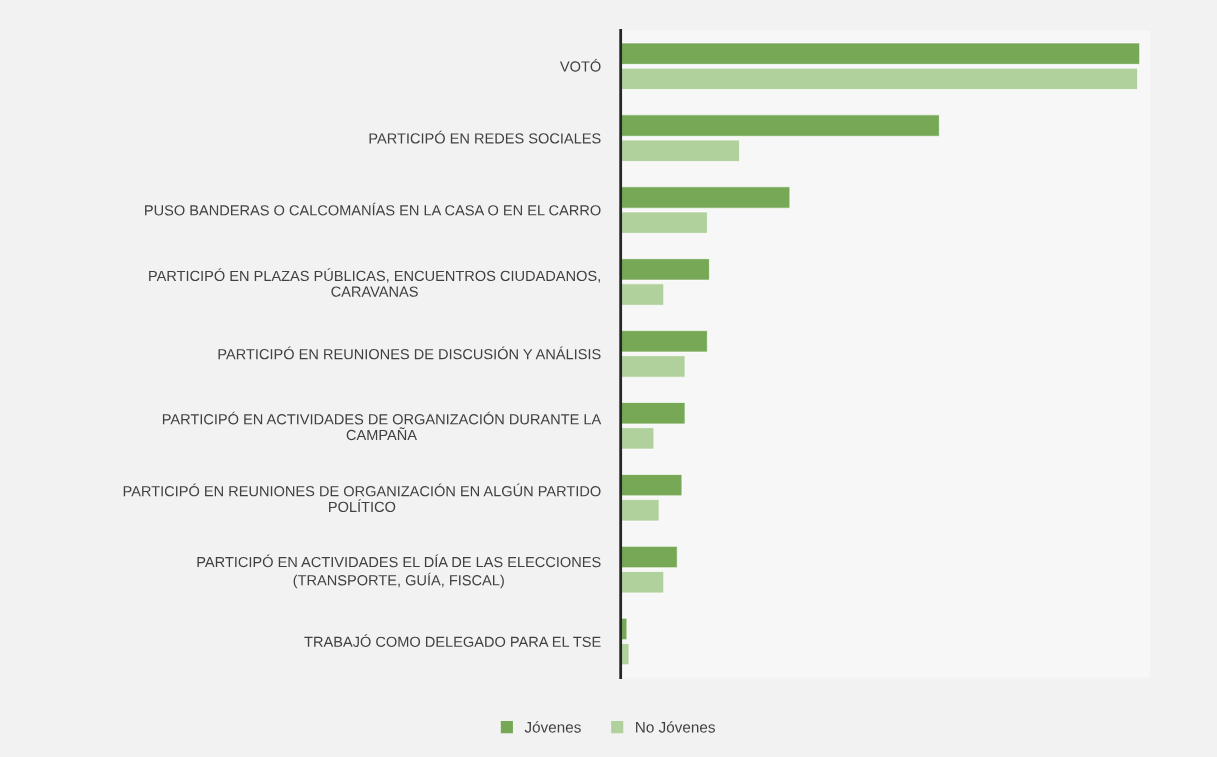 This screenshot has height=757, width=1217. What do you see at coordinates (580, 65) in the screenshot?
I see `y-tick-label: VOTÓ` at bounding box center [580, 65].